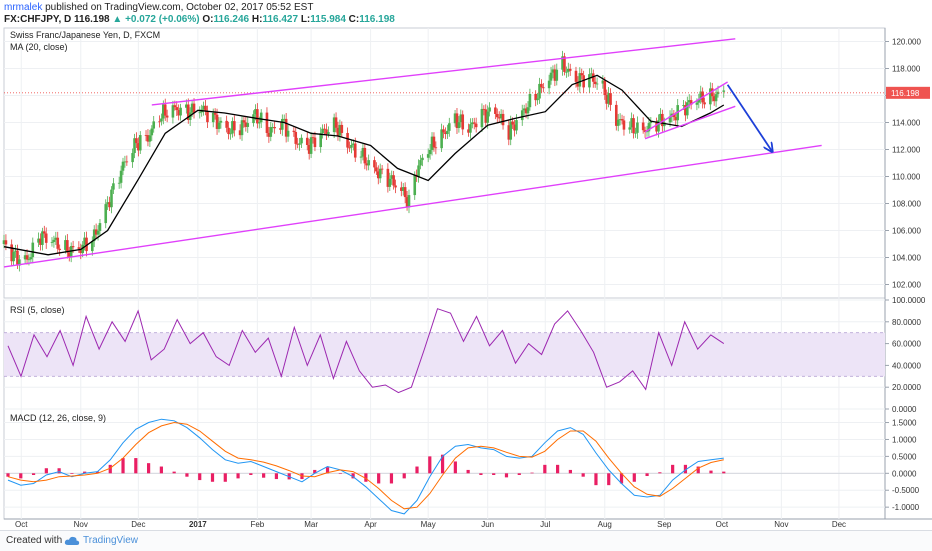 This screenshot has height=551, width=932. I want to click on low-value: 115.984, so click(328, 19).